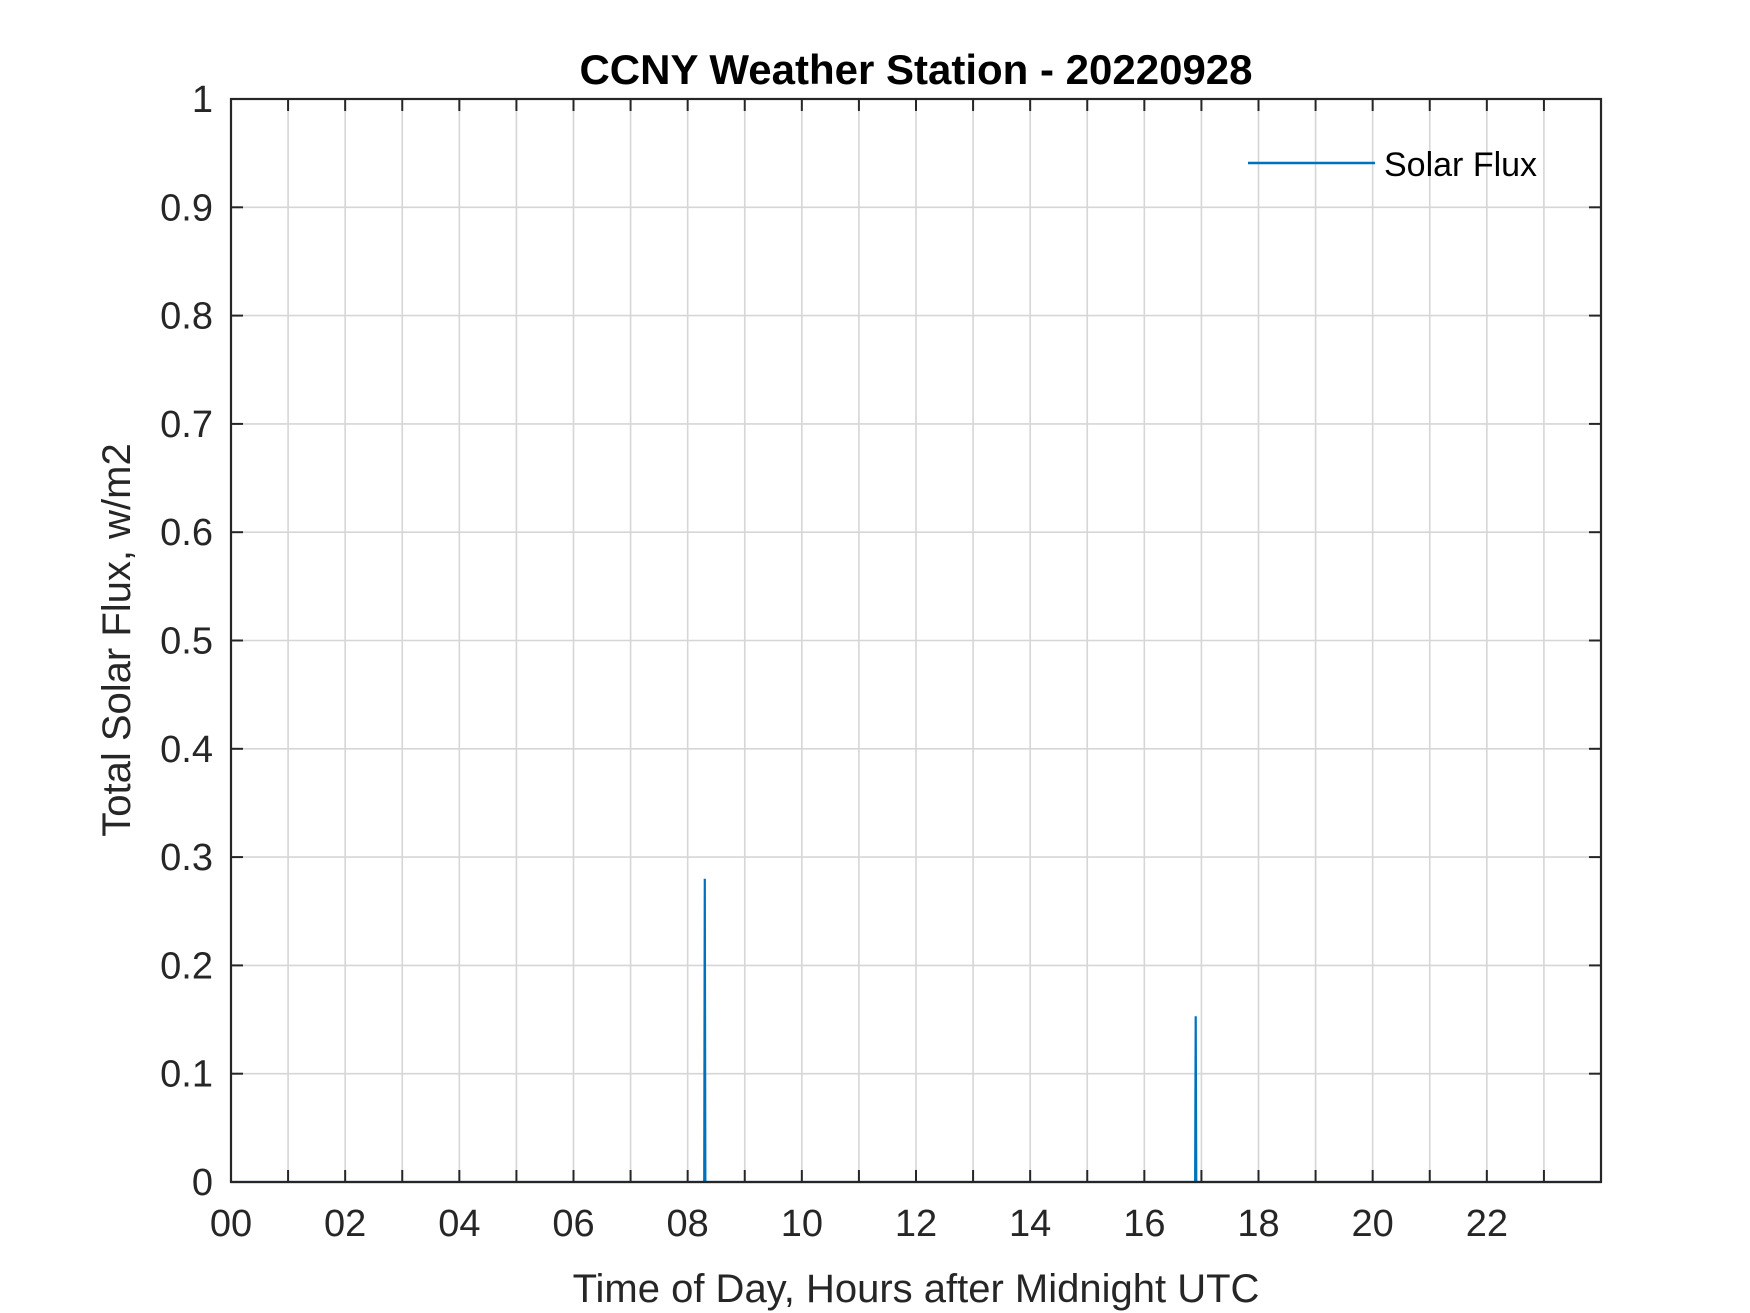 This screenshot has width=1750, height=1313. Describe the element at coordinates (345, 1224) in the screenshot. I see `x-tick-label: 02` at that location.